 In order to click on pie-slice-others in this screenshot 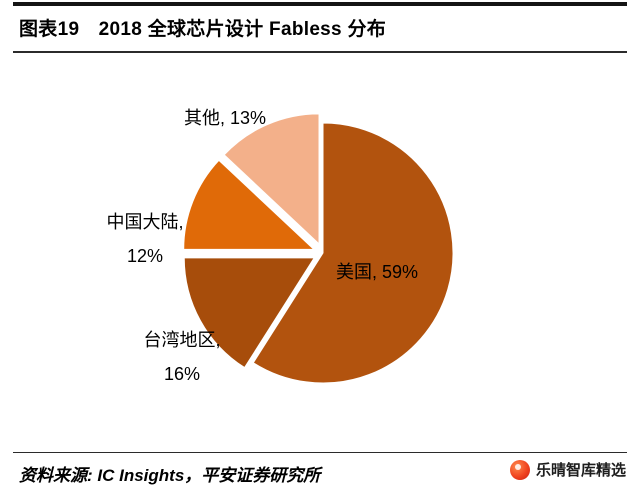, I will do `click(271, 179)`.